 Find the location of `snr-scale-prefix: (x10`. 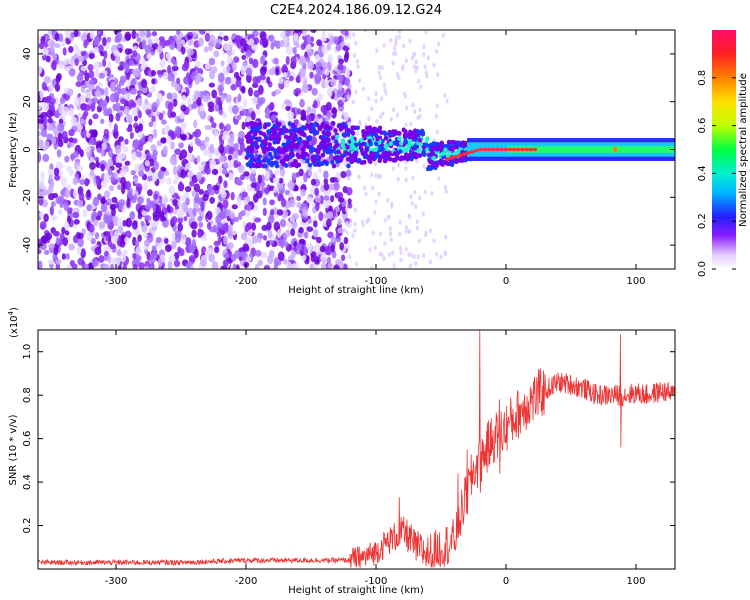

snr-scale-prefix: (x10 is located at coordinates (14, 326).